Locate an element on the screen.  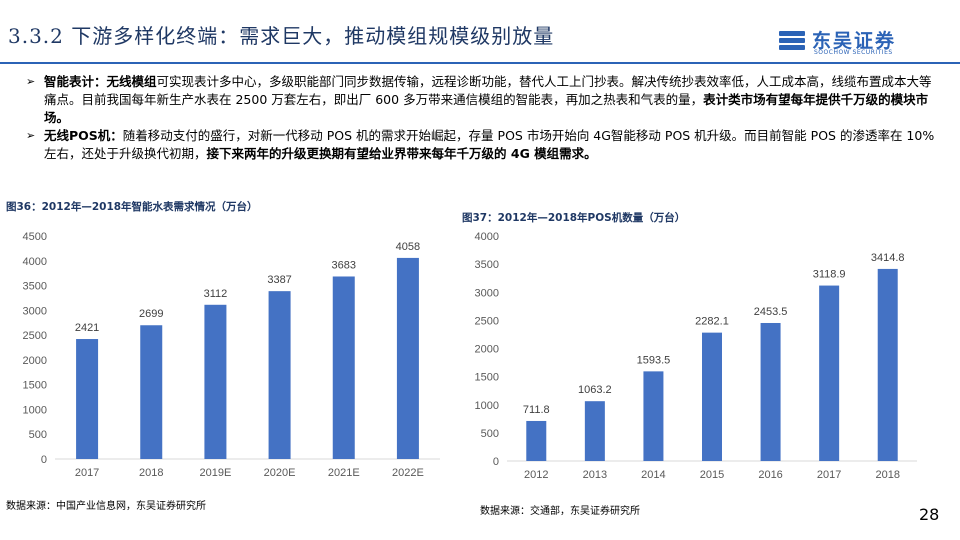
data-label: 1593.5 is located at coordinates (654, 360).